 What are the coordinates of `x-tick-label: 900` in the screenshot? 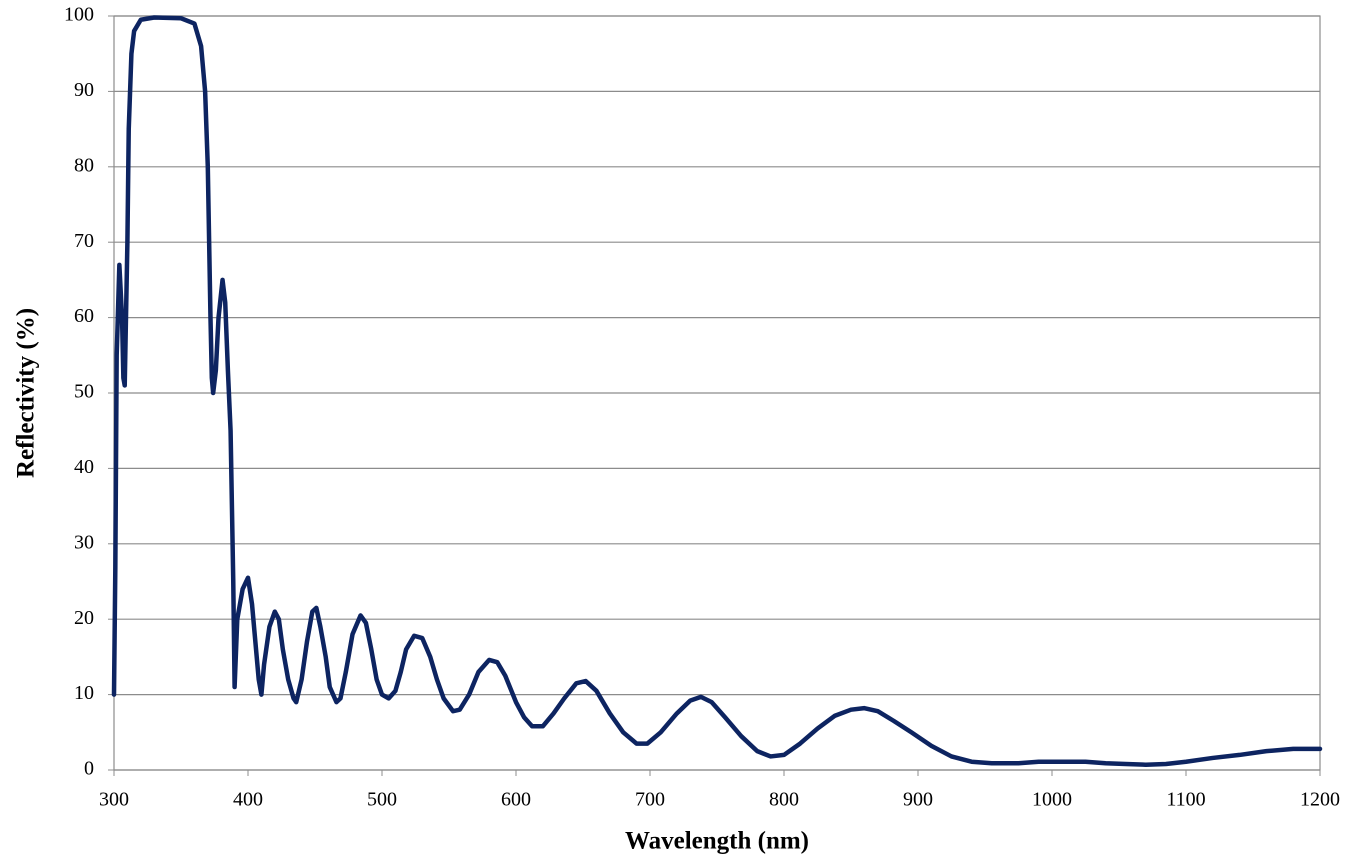 It's located at (918, 800).